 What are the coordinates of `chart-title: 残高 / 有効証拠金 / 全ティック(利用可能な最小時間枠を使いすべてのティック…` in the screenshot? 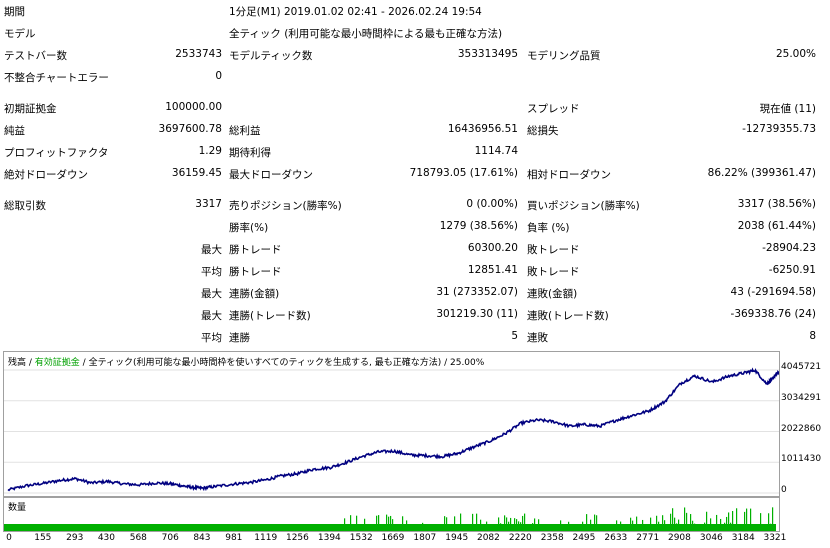 It's located at (246, 361).